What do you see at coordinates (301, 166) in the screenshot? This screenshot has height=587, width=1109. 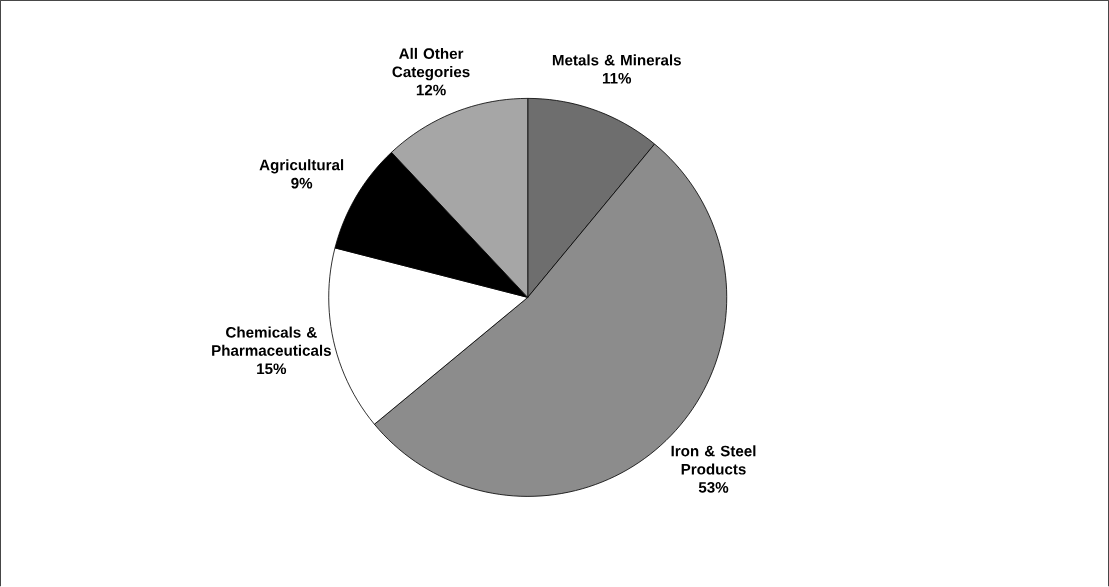 I see `slice-label: Agricultural` at bounding box center [301, 166].